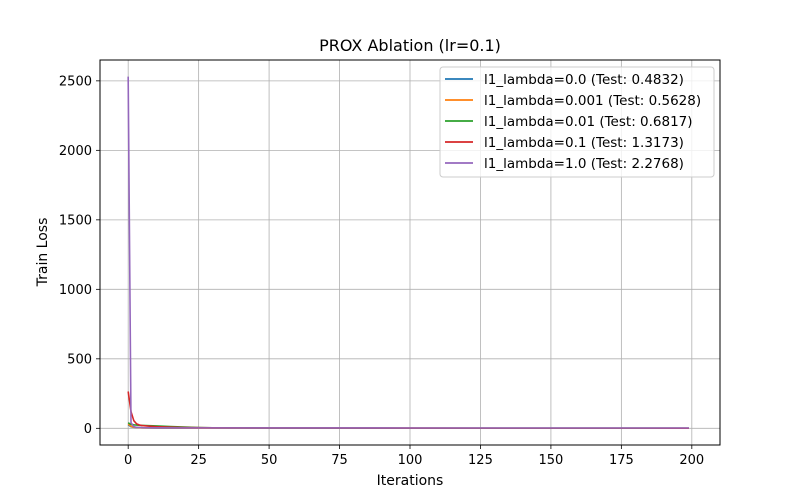  Describe the element at coordinates (588, 122) in the screenshot. I see `legend-entry-label: l1_lambda=0.01 (Test: 0.6817)` at that location.